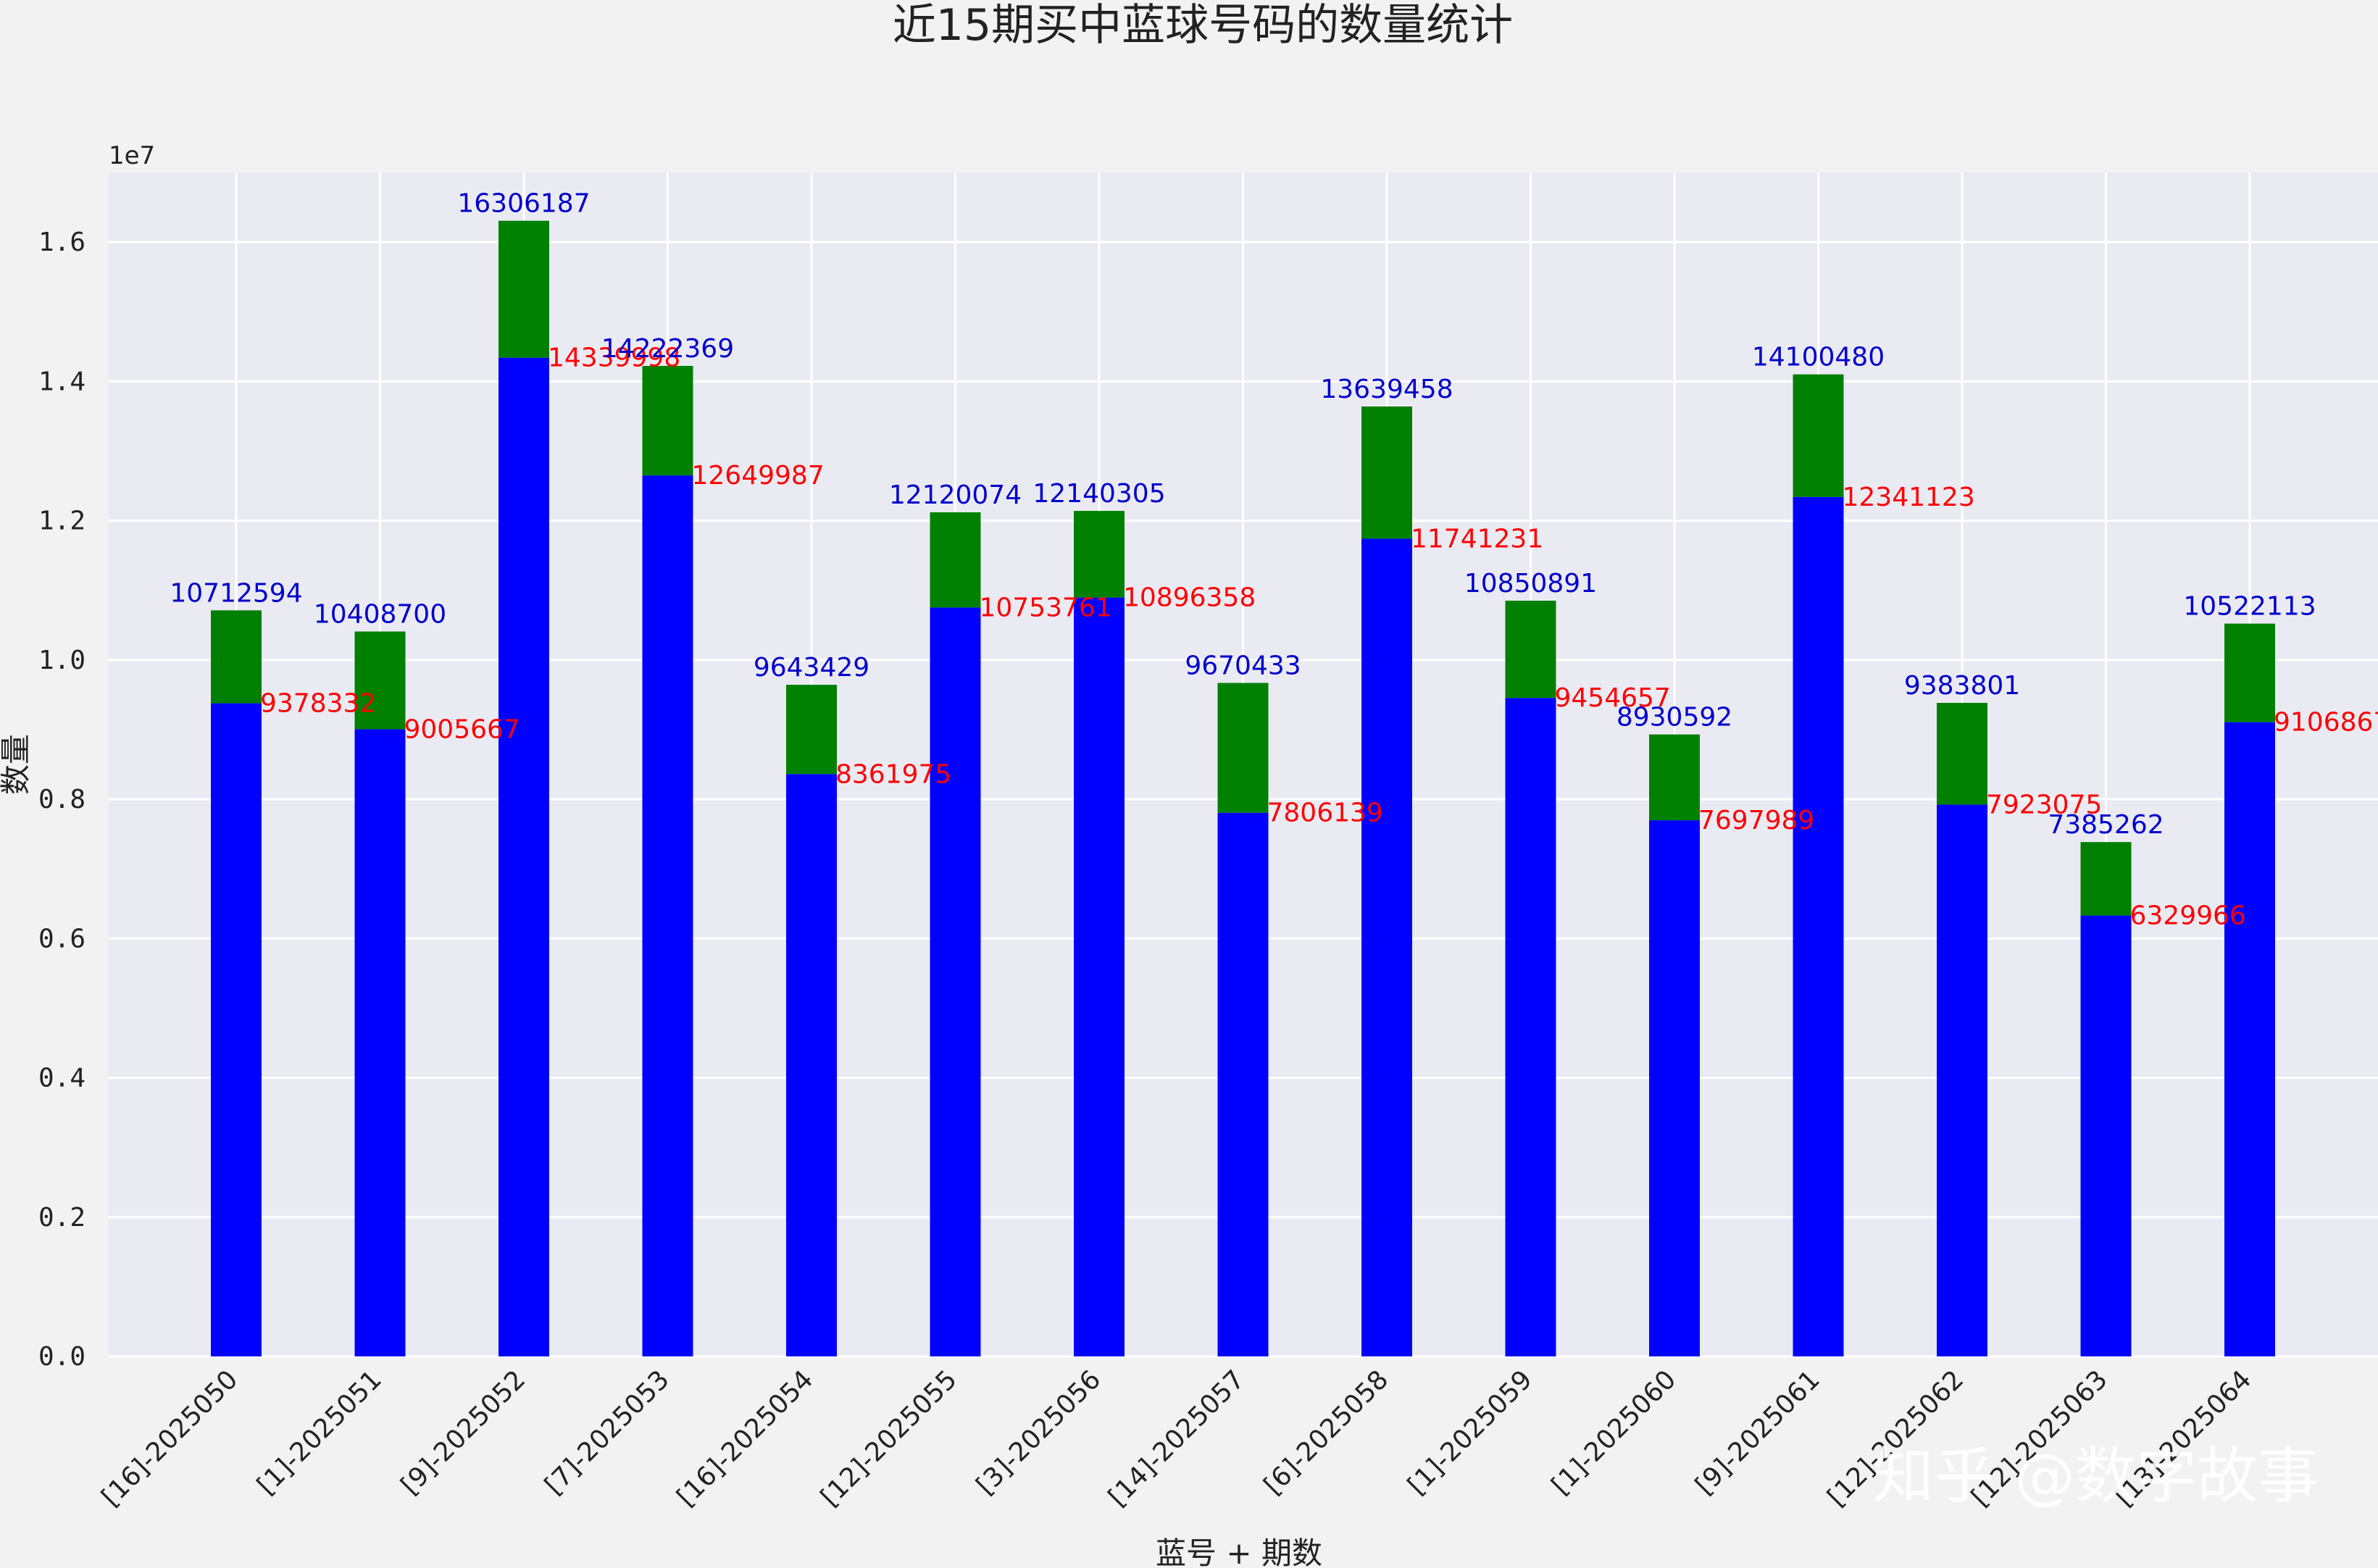  What do you see at coordinates (523, 204) in the screenshot?
I see `total-value-label: 16306187` at bounding box center [523, 204].